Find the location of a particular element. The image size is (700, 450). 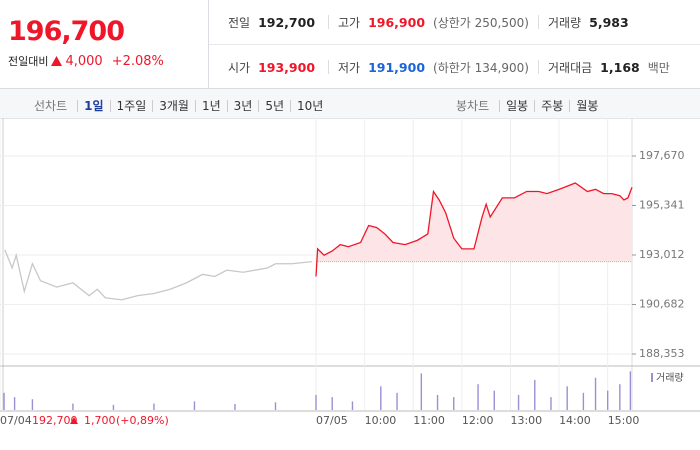

y-tick-label: 195,341 is located at coordinates (662, 204).